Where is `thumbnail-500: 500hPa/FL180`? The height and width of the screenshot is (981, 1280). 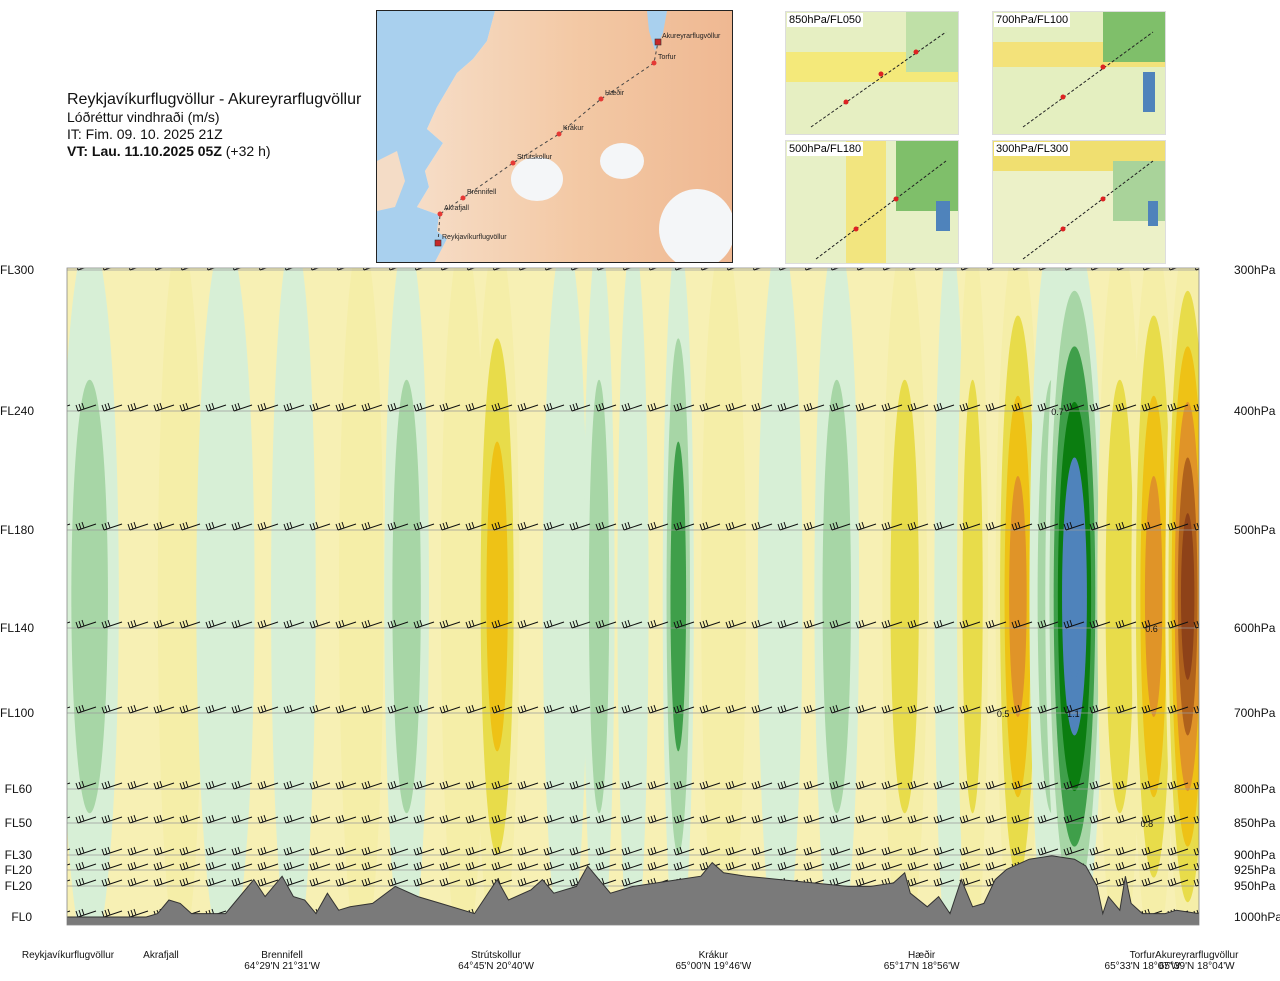
thumbnail-500: 500hPa/FL180 is located at coordinates (872, 202).